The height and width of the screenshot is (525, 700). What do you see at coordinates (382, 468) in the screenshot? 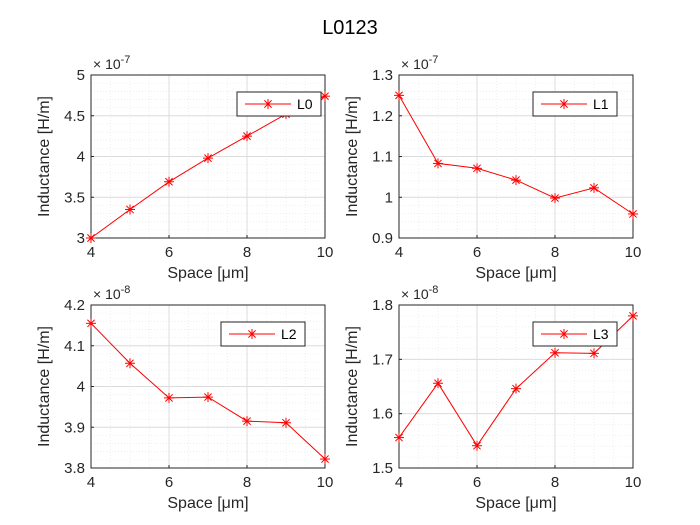
I see `y-tick-label: 1.5` at bounding box center [382, 468].